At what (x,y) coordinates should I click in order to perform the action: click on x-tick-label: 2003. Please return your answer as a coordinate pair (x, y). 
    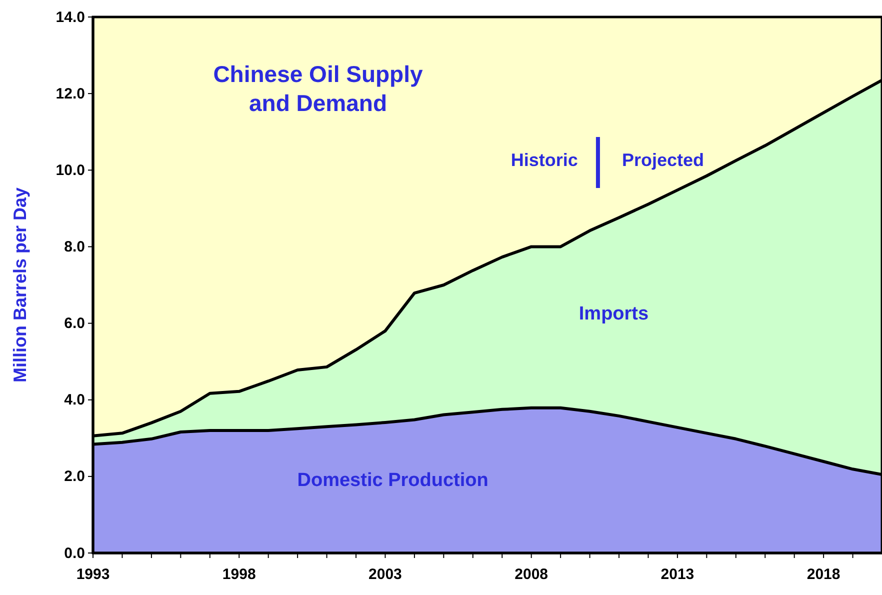
    Looking at the image, I should click on (385, 574).